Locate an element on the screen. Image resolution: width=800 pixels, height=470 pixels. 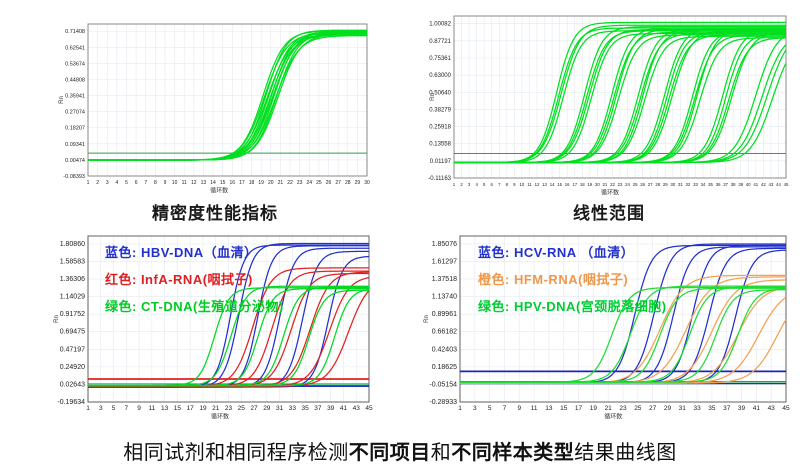
svg-text: -0.11163 is located at coordinates (439, 179).